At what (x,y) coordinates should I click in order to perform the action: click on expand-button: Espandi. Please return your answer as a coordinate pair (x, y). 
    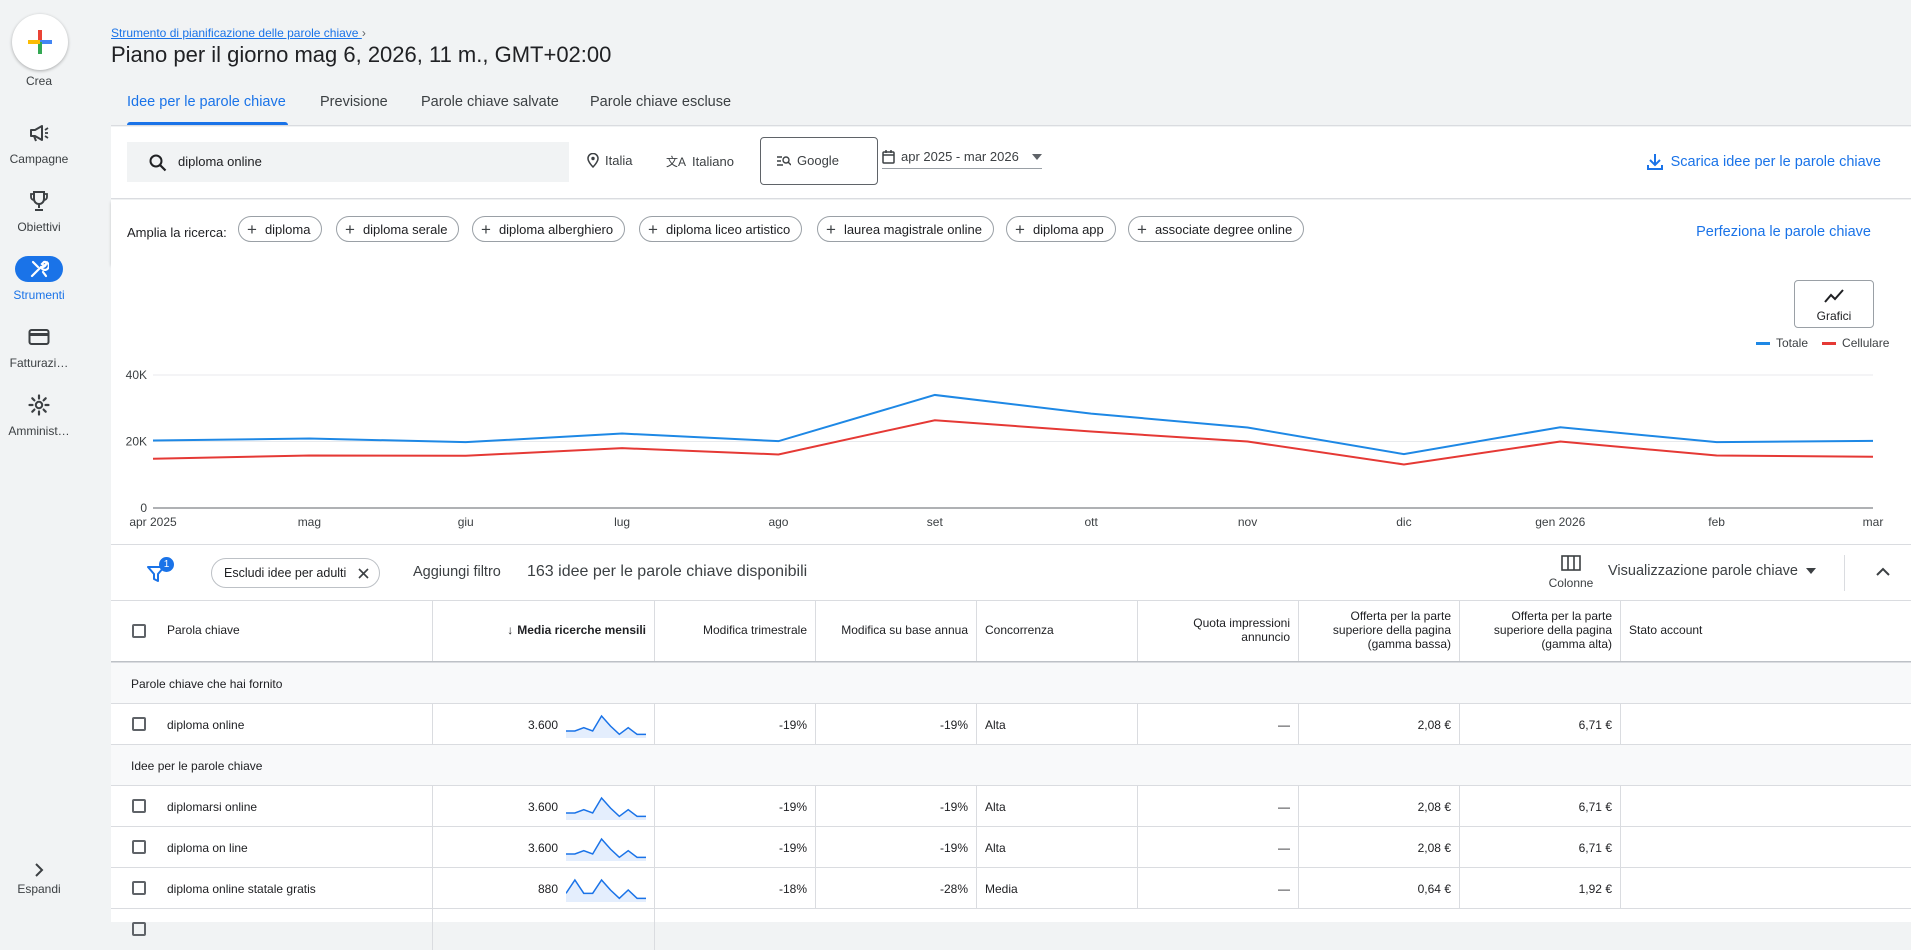
    Looking at the image, I should click on (39, 889).